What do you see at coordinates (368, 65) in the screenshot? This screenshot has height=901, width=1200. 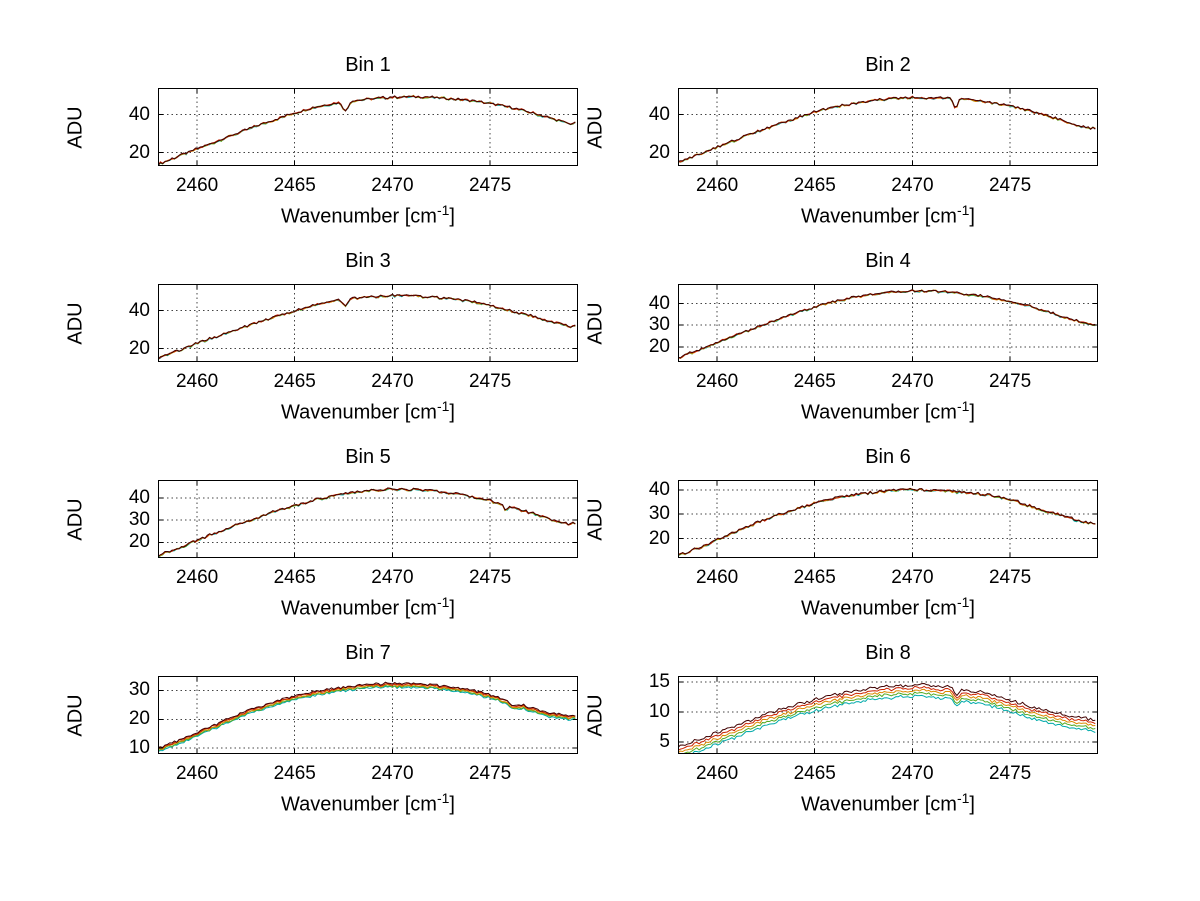 I see `subplot-title: Bin 1` at bounding box center [368, 65].